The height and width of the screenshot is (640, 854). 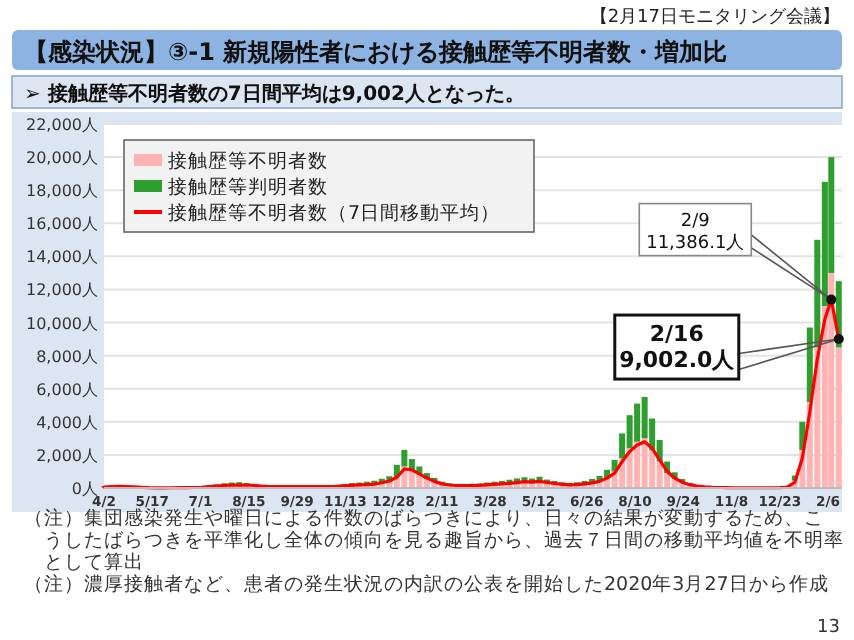 I want to click on y-tick-label: 10,000人, so click(x=62, y=323).